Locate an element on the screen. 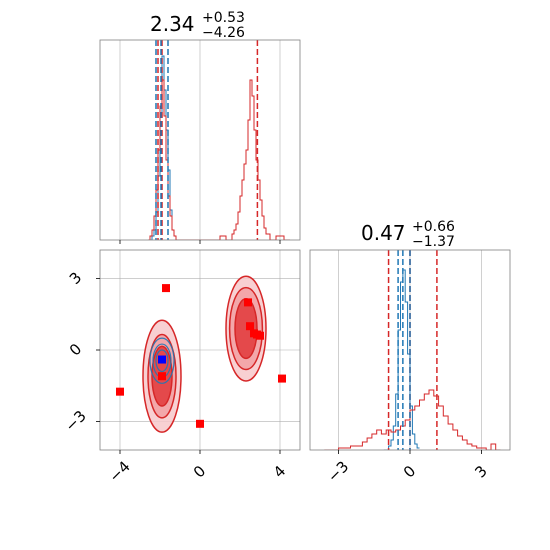 This screenshot has width=550, height=550. panel-top-plot-area is located at coordinates (204, 140).